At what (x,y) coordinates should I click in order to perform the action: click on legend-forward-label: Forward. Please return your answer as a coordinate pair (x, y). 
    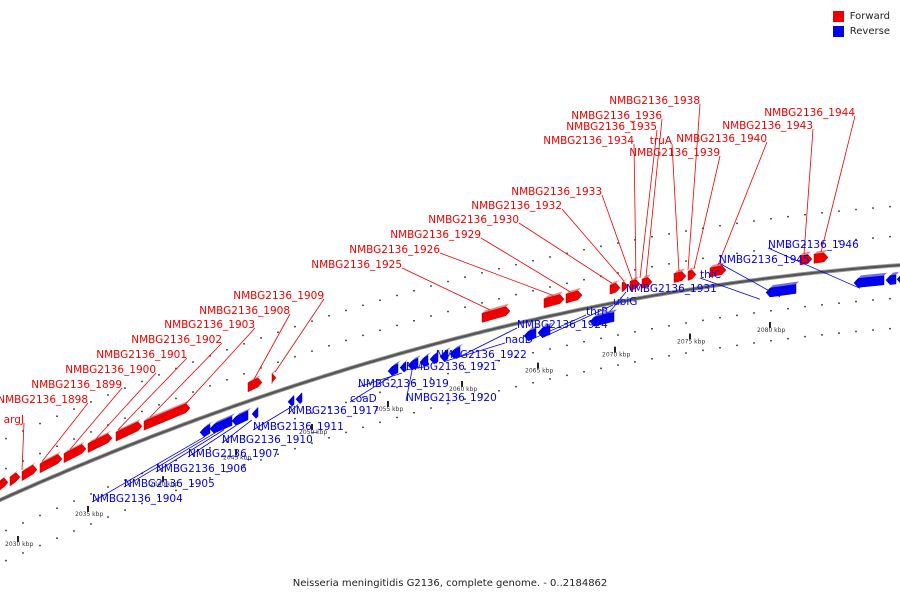
    Looking at the image, I should click on (869, 16).